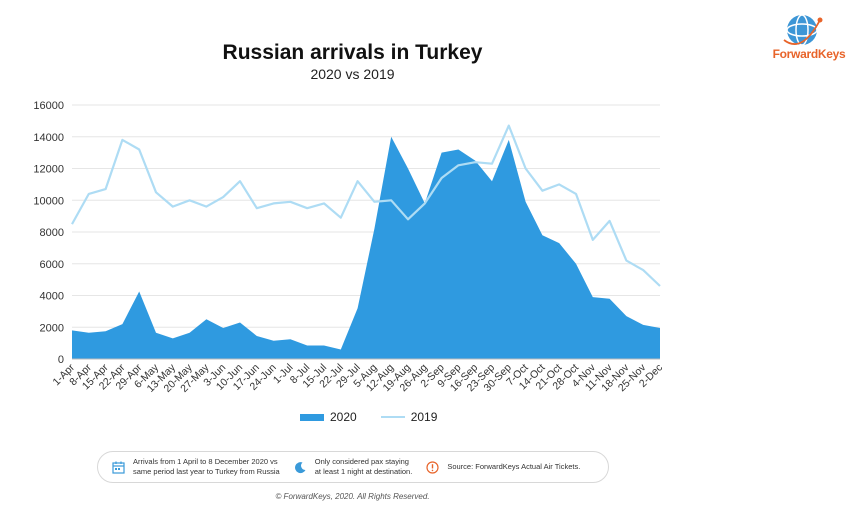 The height and width of the screenshot is (518, 852). What do you see at coordinates (312, 417) in the screenshot?
I see `legend-swatch-2020` at bounding box center [312, 417].